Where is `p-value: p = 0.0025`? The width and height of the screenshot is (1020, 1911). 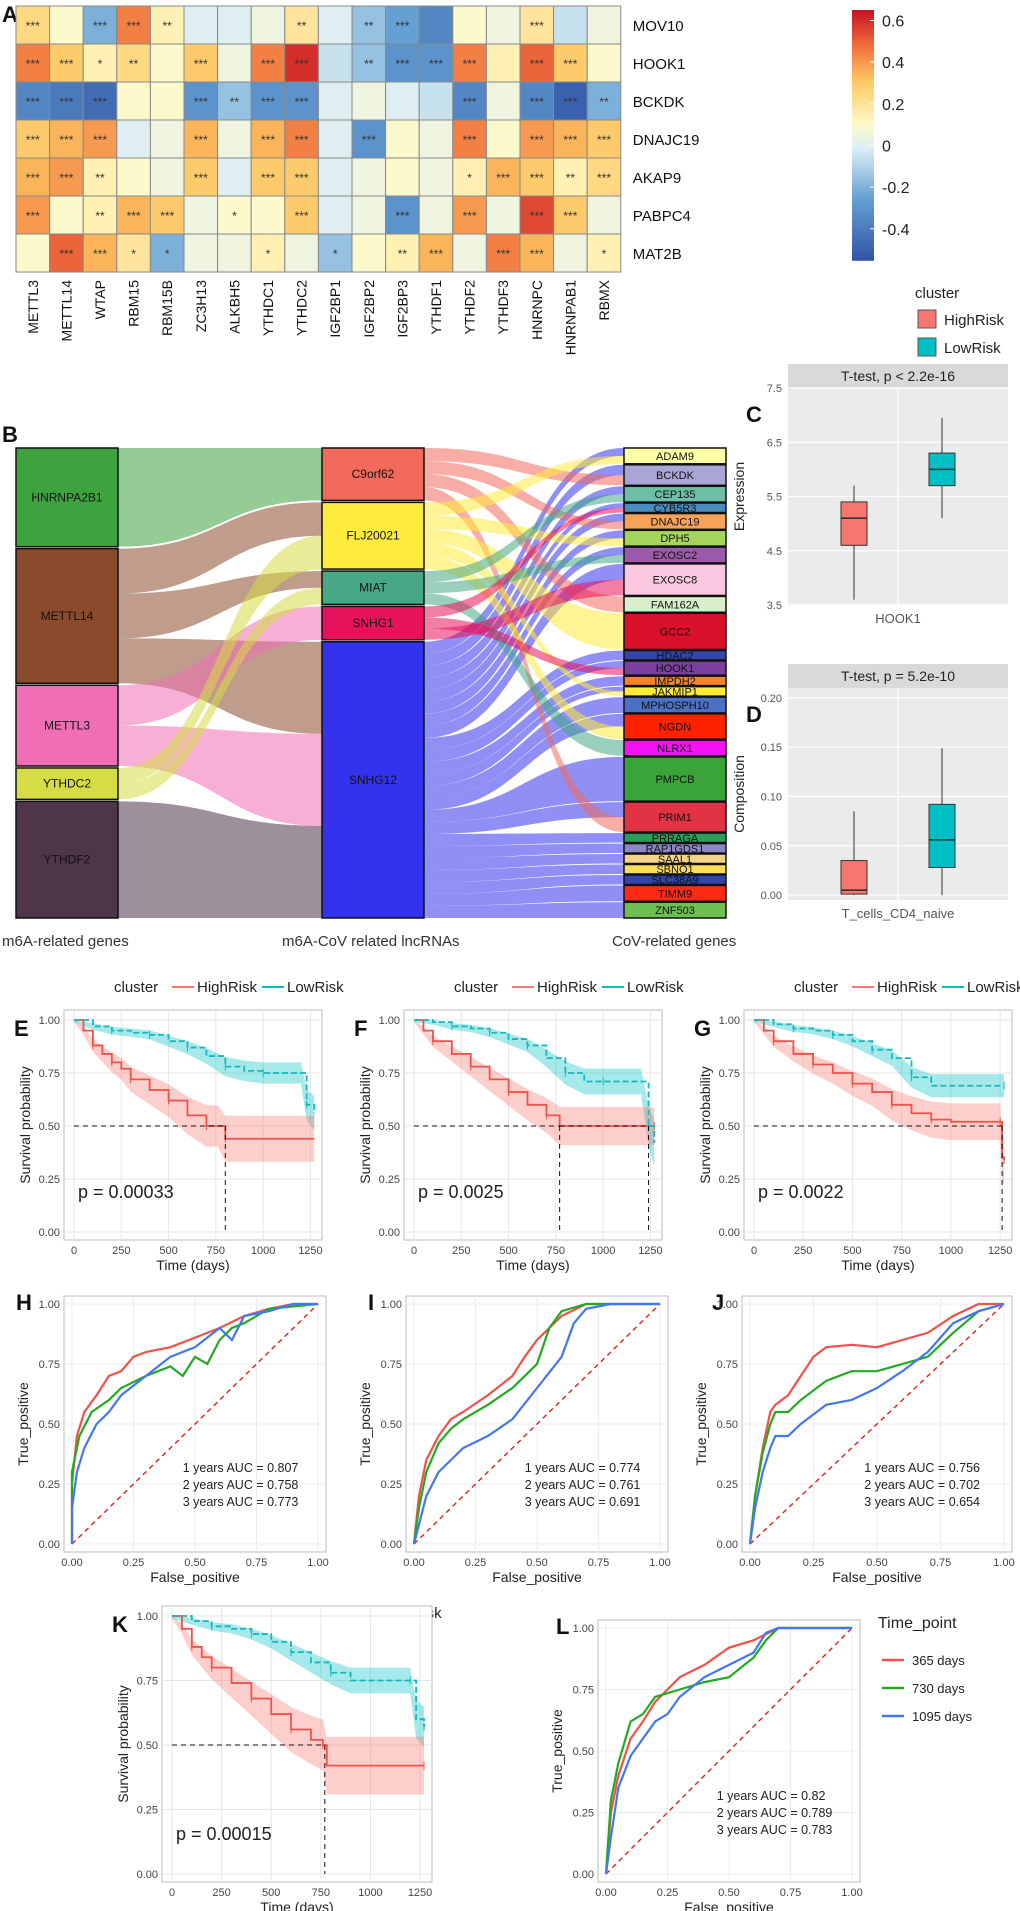 p-value: p = 0.0025 is located at coordinates (461, 1192).